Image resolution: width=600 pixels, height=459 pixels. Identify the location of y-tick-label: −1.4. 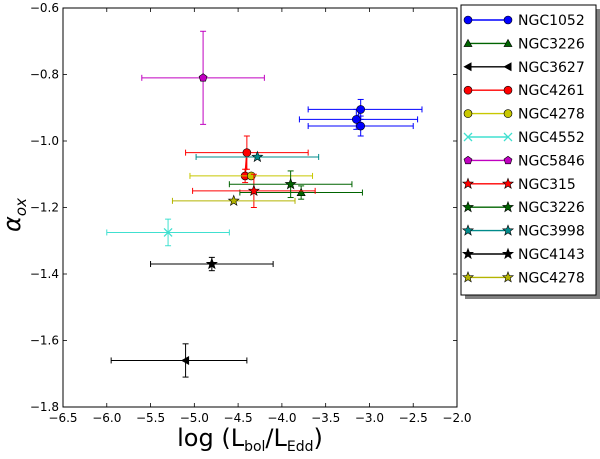
(44, 274).